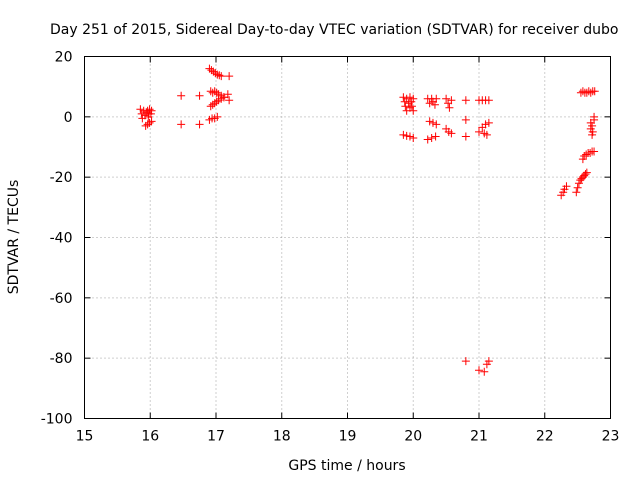  I want to click on x-tick-label: 21, so click(479, 437).